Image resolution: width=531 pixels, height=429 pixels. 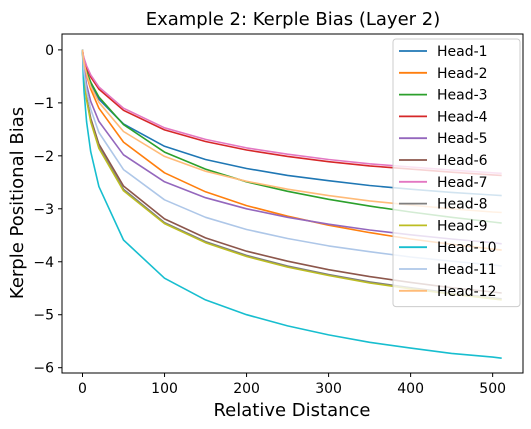 I want to click on y-tick-label: −4, so click(x=43, y=263).